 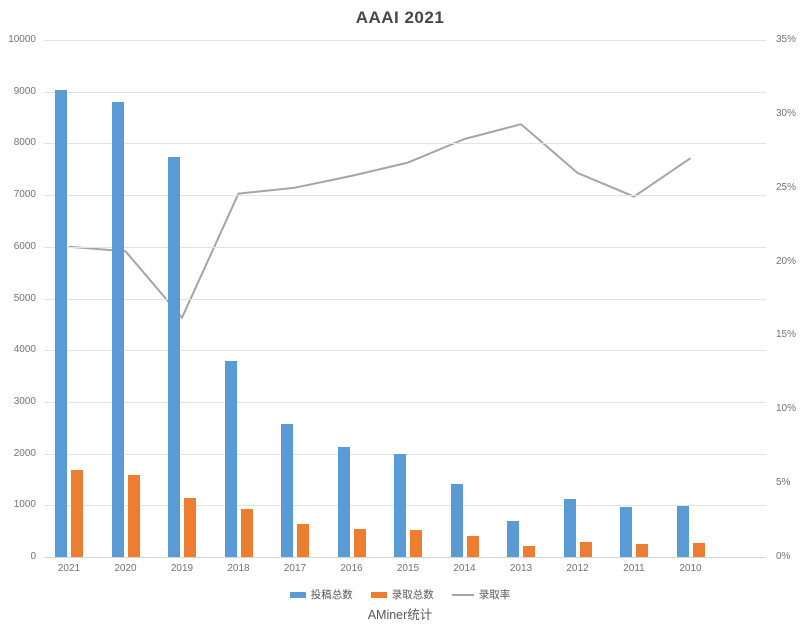 I want to click on y-axis-tick-left: 5000, so click(x=24, y=298).